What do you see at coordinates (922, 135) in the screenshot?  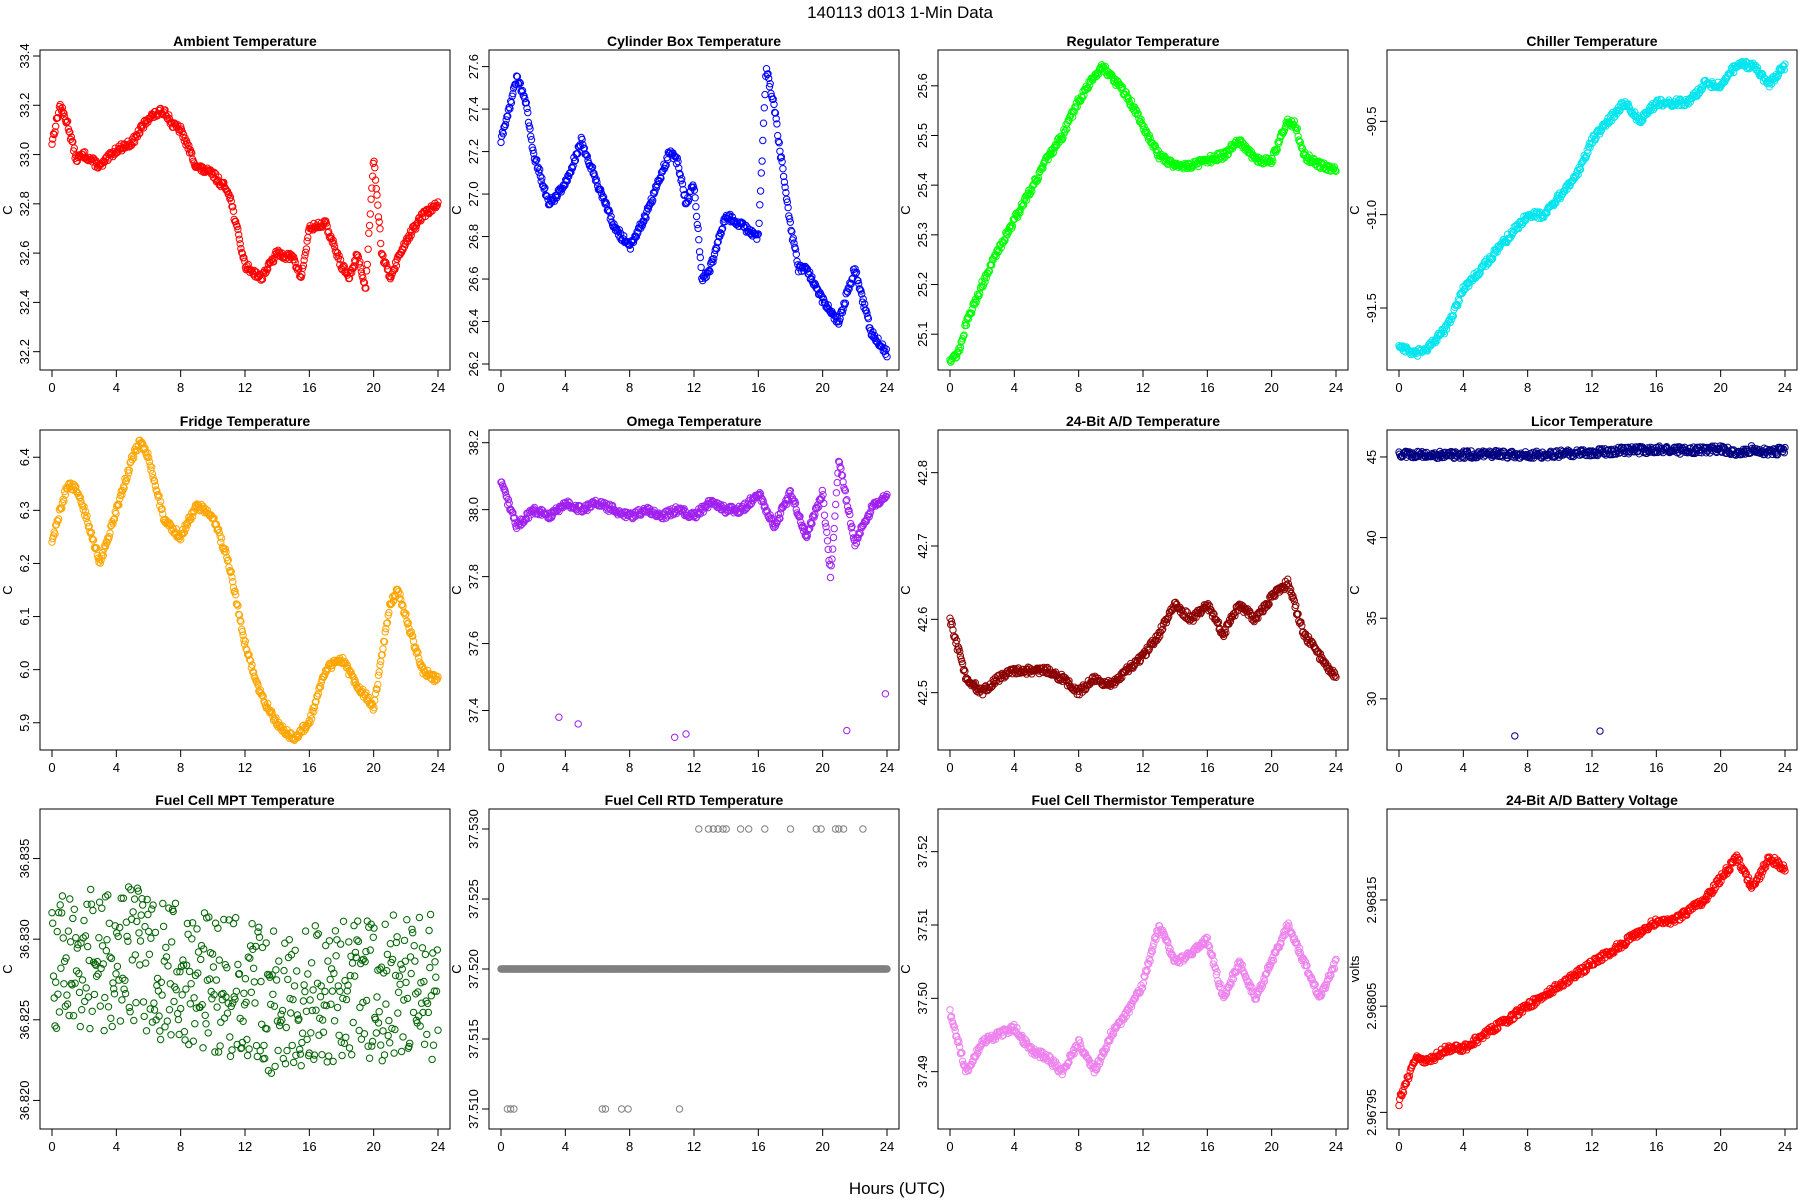 I see `y-tick-label: 25.5` at bounding box center [922, 135].